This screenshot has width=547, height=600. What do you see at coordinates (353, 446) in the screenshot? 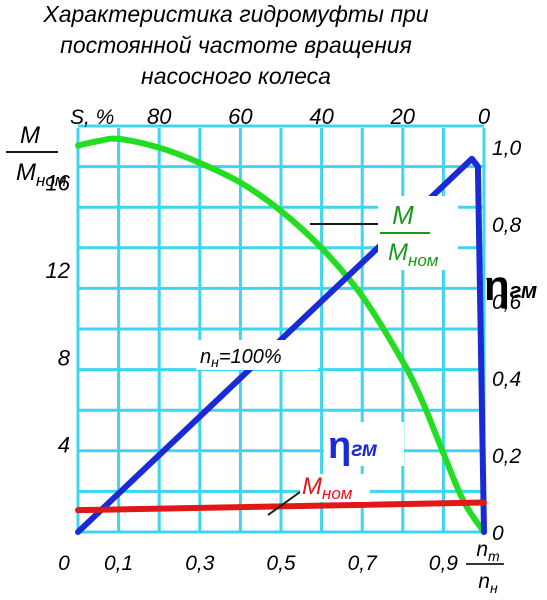
I see `eff-label: ηгм` at bounding box center [353, 446].